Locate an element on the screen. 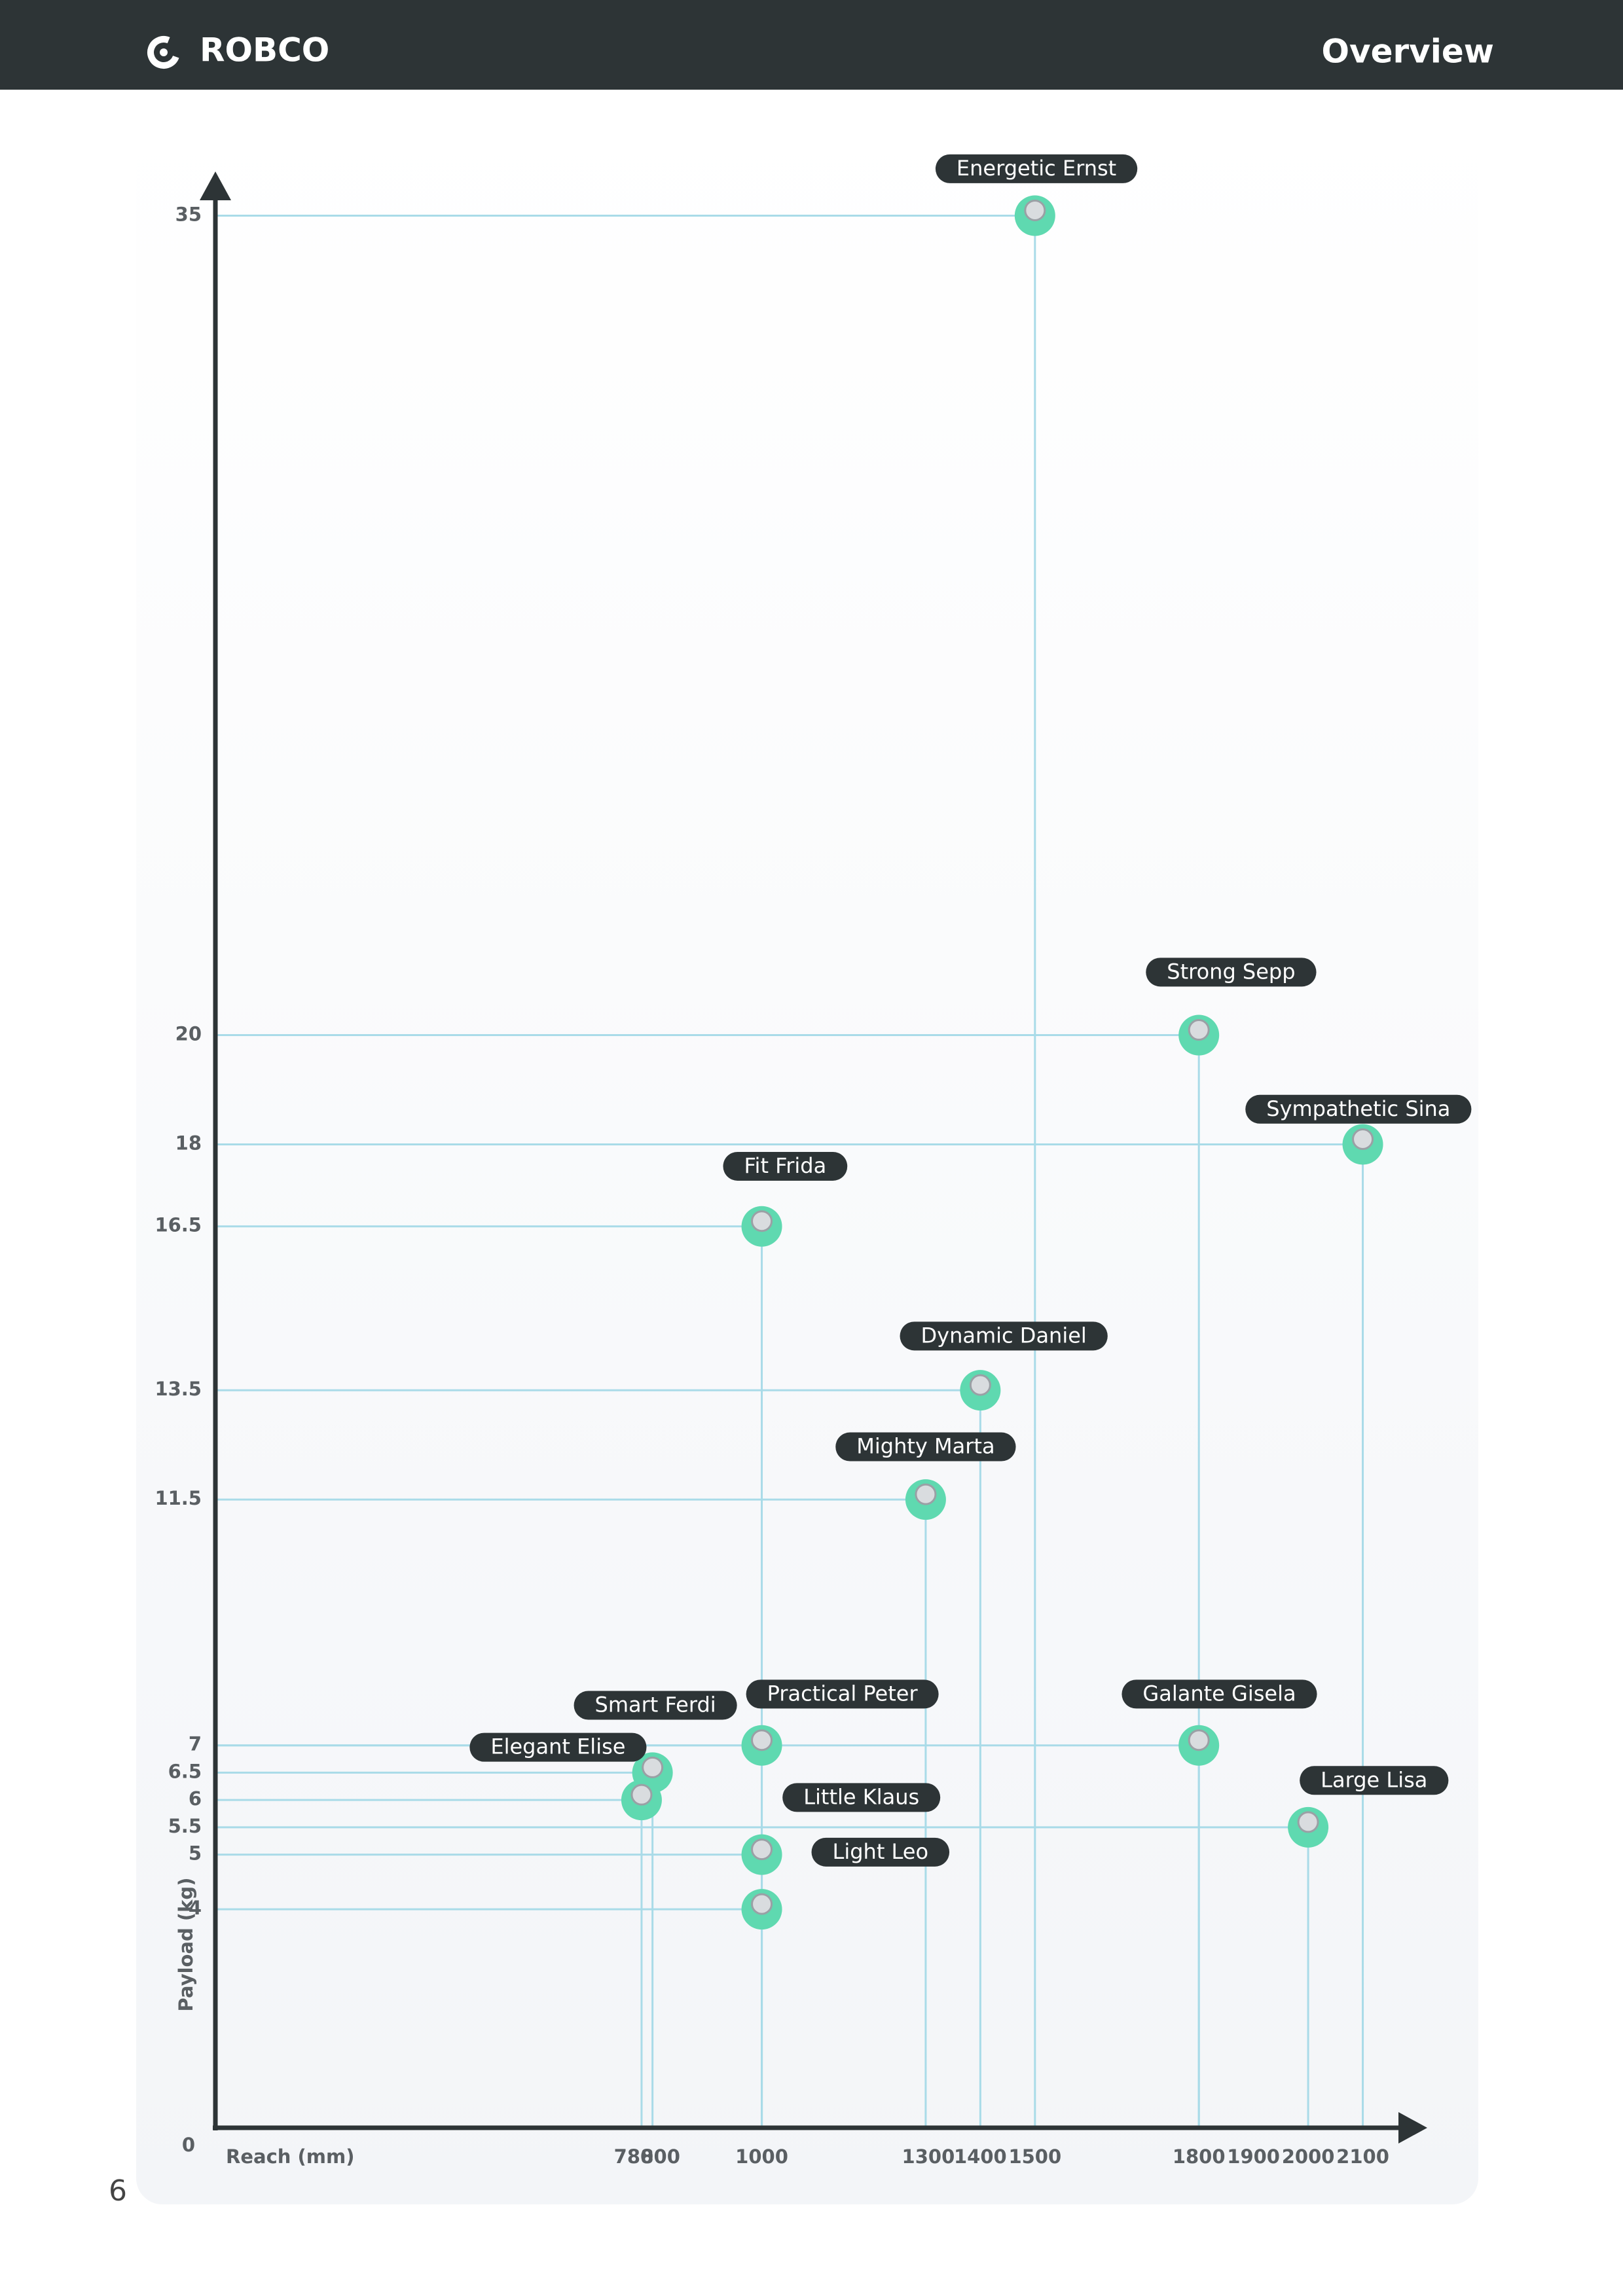  point-label: Practical Peter is located at coordinates (842, 1694).